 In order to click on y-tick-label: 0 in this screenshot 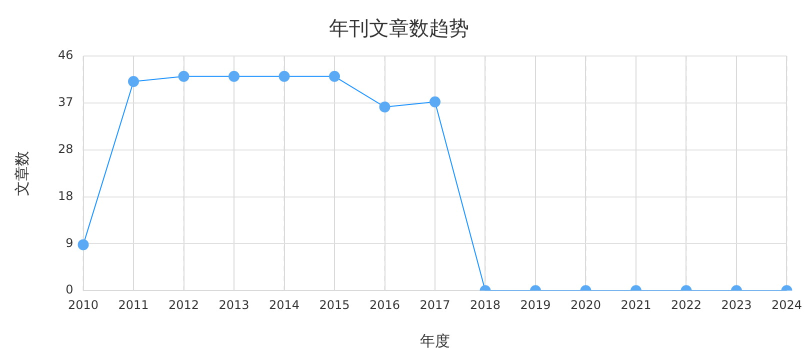, I will do `click(70, 289)`.